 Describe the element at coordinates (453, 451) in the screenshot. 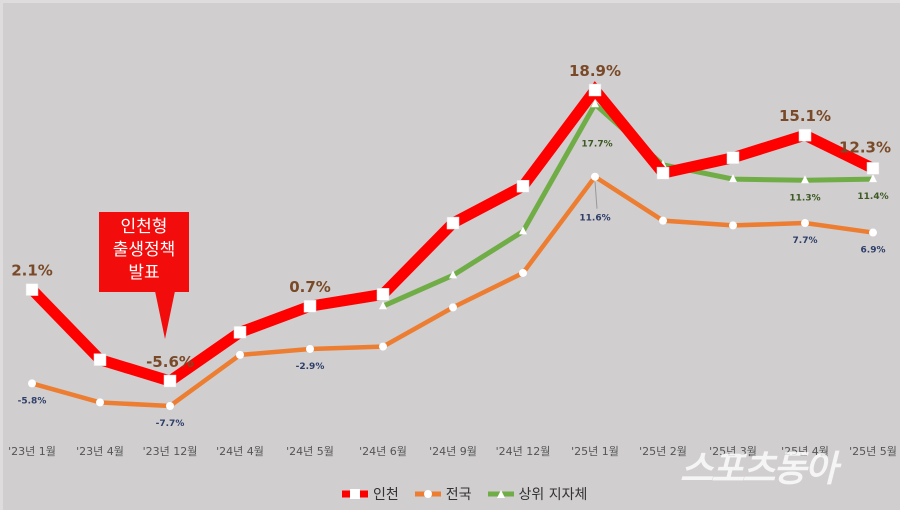

I see `x-axis-tick-label: '24년 9월` at that location.